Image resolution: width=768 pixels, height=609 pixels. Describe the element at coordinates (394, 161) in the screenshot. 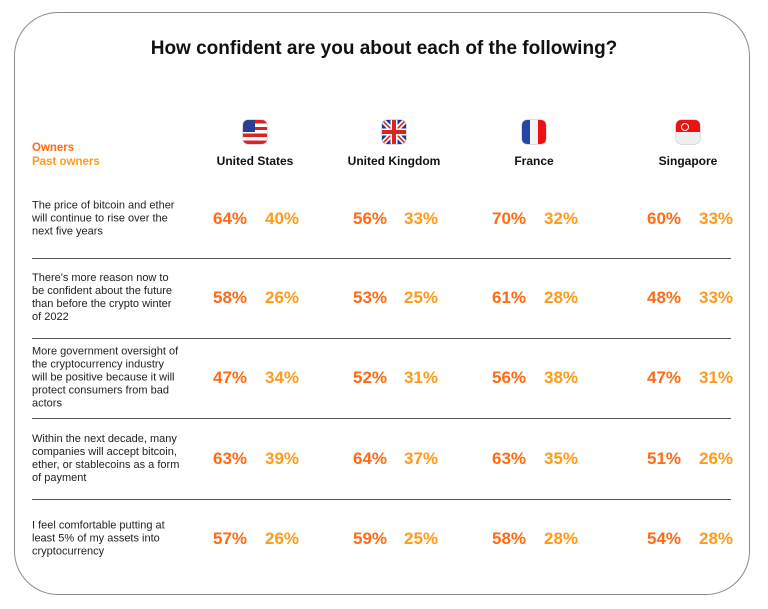

I see `country-name: United Kingdom` at that location.